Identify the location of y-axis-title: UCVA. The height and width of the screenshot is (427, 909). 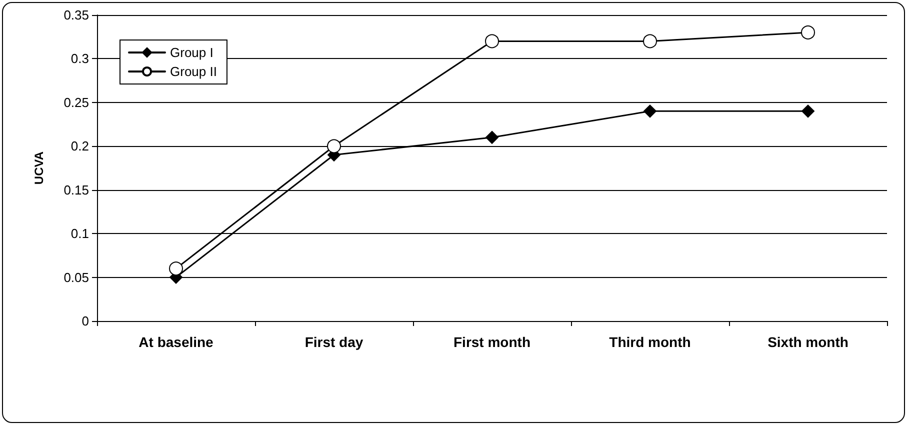
(39, 168).